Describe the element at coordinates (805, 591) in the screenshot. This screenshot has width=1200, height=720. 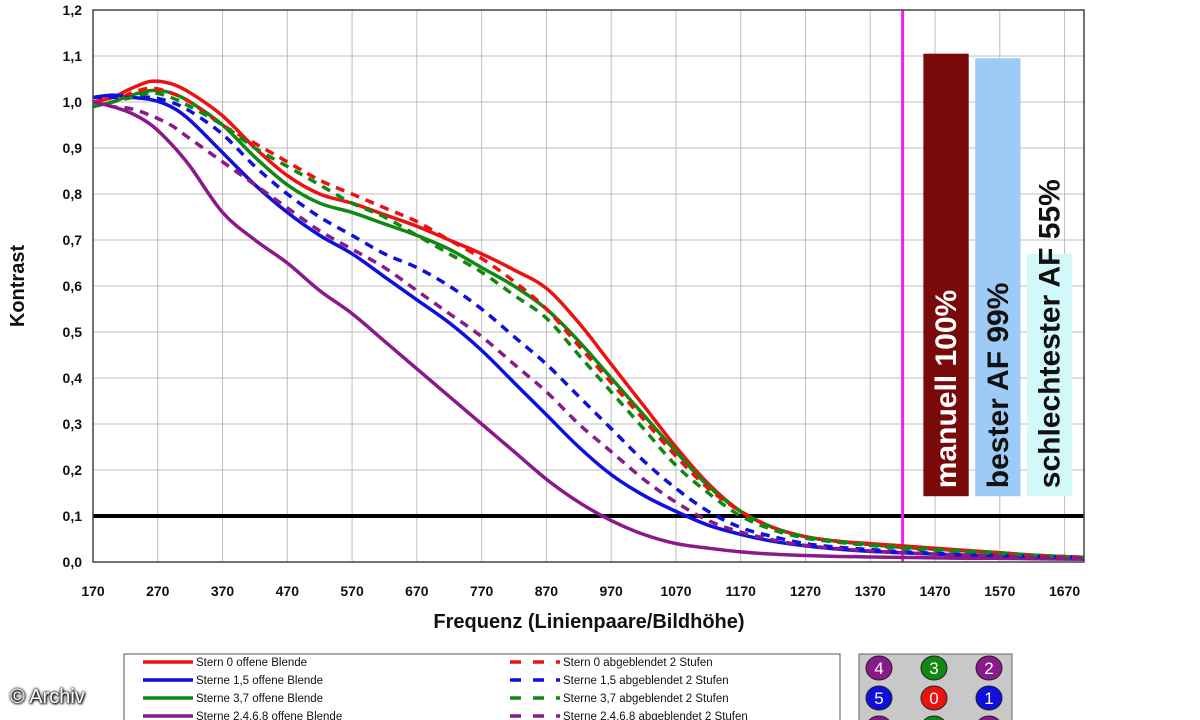
I see `x-tick-label: 1270` at that location.